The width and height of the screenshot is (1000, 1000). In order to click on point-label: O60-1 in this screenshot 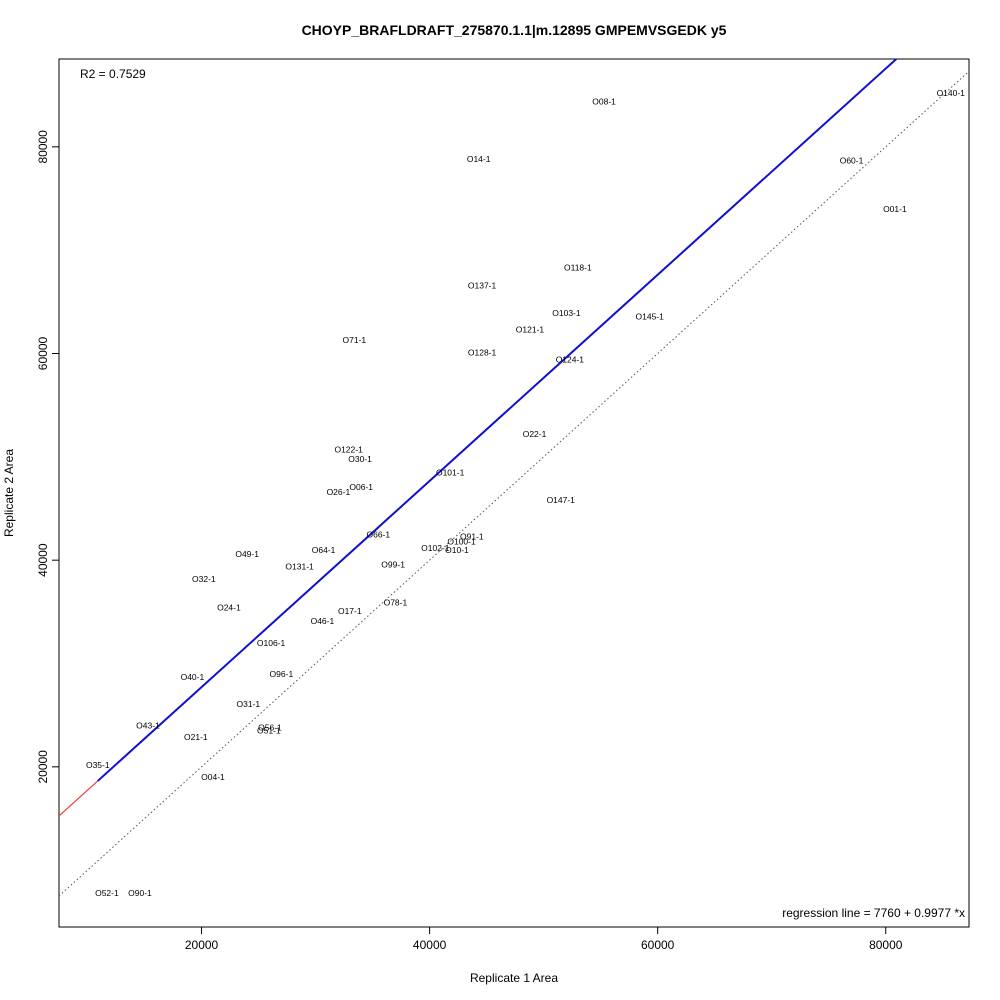, I will do `click(852, 160)`.